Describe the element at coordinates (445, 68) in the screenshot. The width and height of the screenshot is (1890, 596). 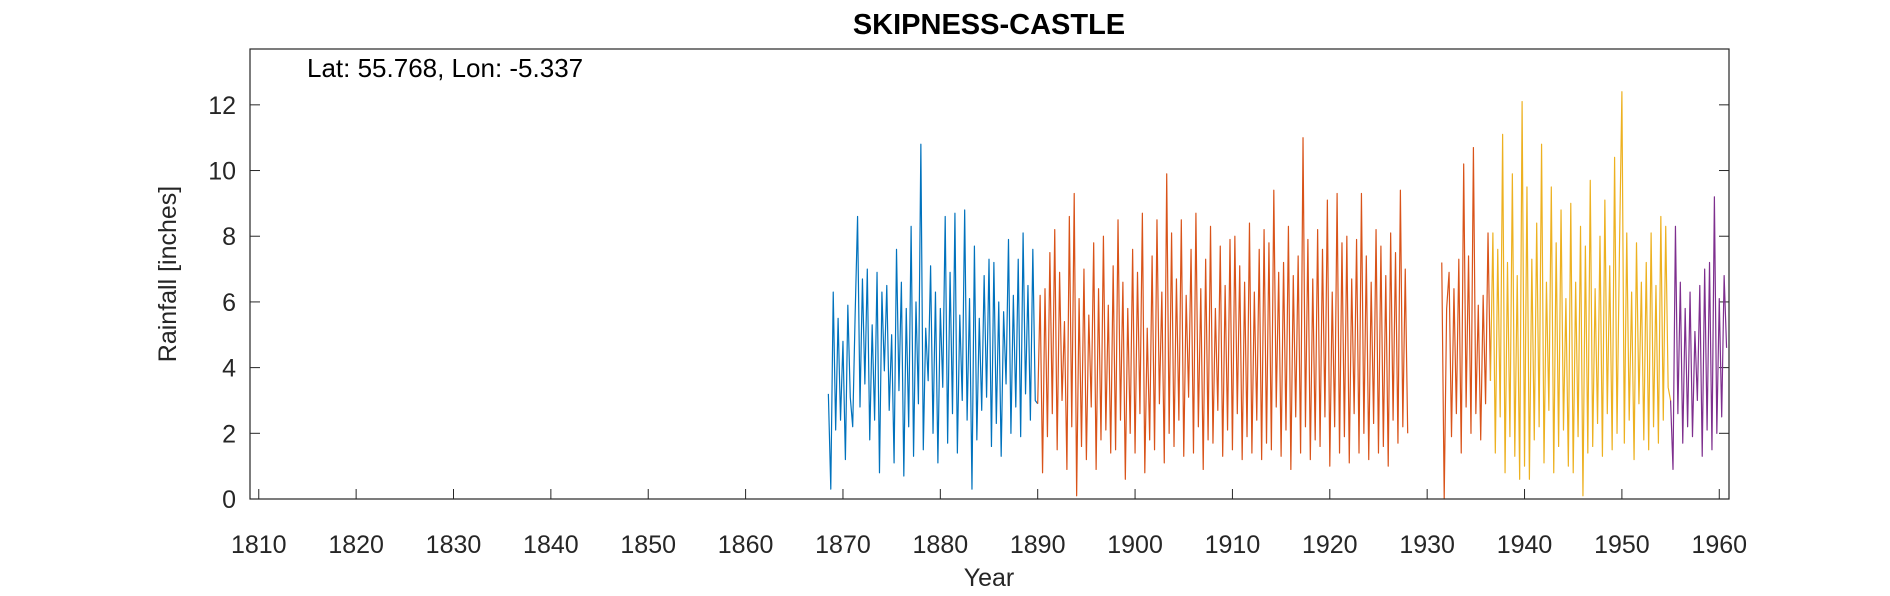
I see `annotation: Lat: 55.768, Lon: -5.337` at that location.